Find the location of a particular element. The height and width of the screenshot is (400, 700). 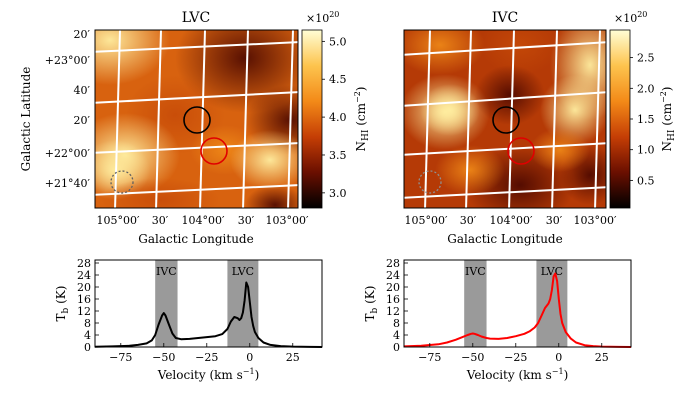

ivc-map-title: IVC is located at coordinates (505, 18).